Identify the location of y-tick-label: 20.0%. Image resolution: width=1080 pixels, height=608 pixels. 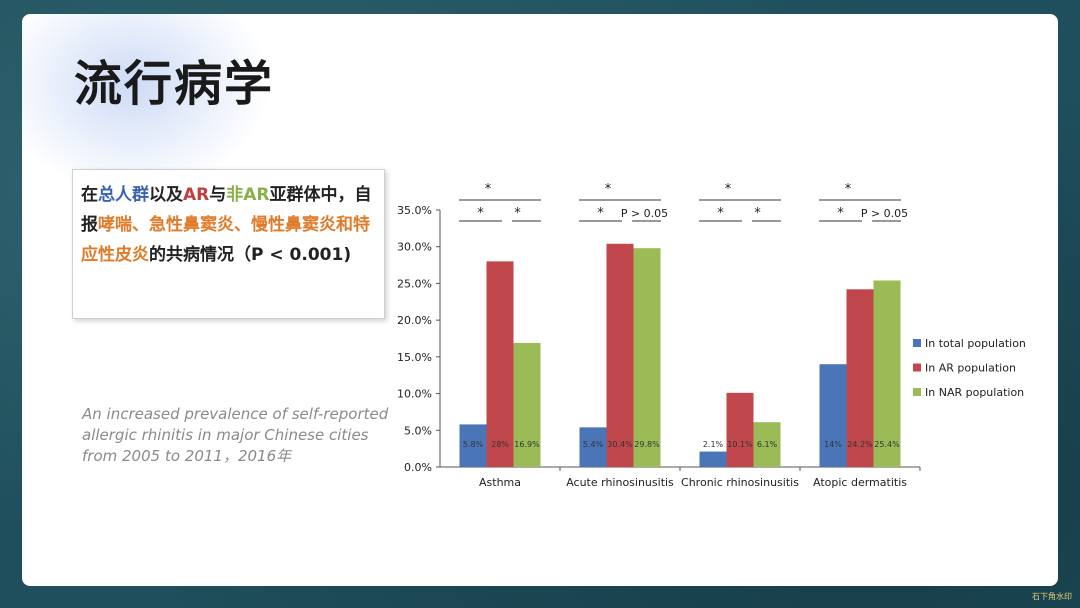
(414, 320).